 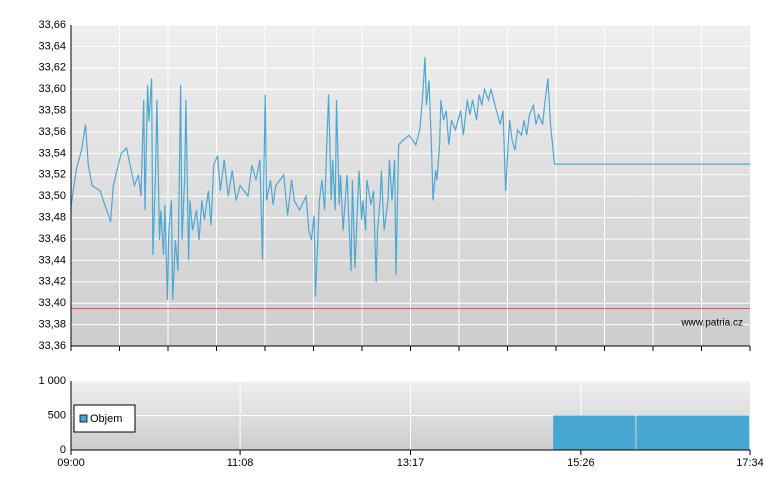 What do you see at coordinates (52, 325) in the screenshot?
I see `y-tick-label: 33,38` at bounding box center [52, 325].